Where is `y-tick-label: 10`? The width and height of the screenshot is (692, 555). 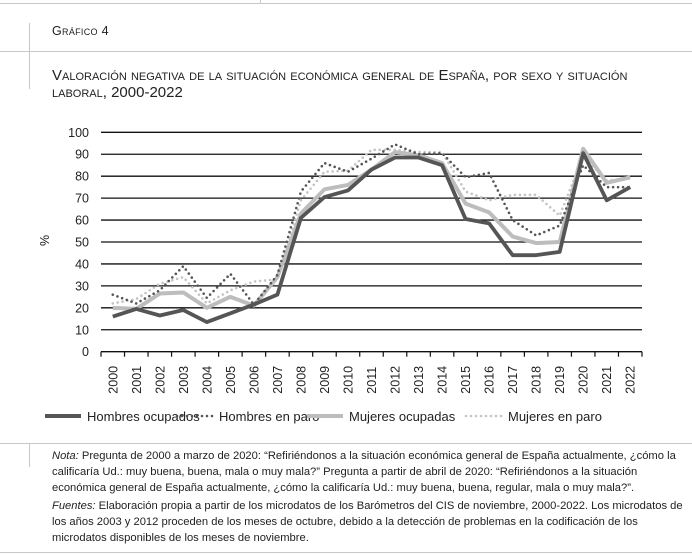 y-tick-label: 10 is located at coordinates (82, 330).